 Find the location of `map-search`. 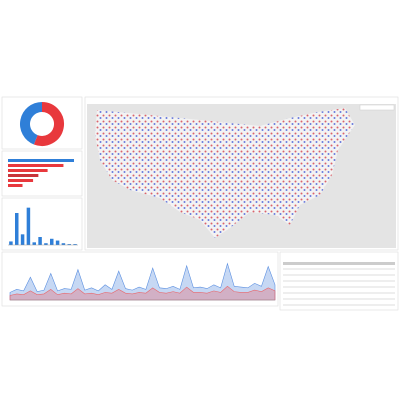

map-search is located at coordinates (377, 107).